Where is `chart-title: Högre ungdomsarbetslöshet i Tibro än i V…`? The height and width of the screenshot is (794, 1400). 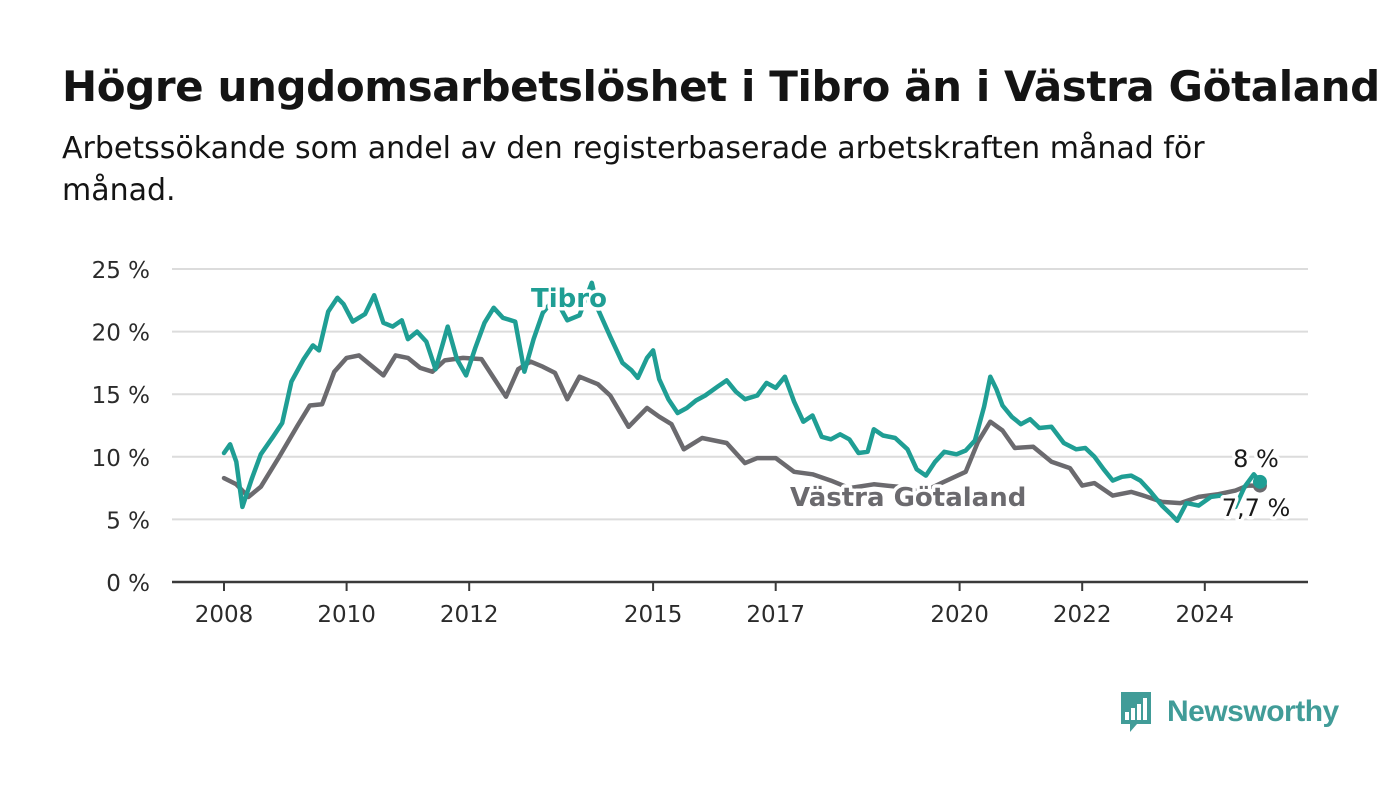
chart-title: Högre ungdomsarbetslöshet i Tibro än i V… is located at coordinates (721, 86).